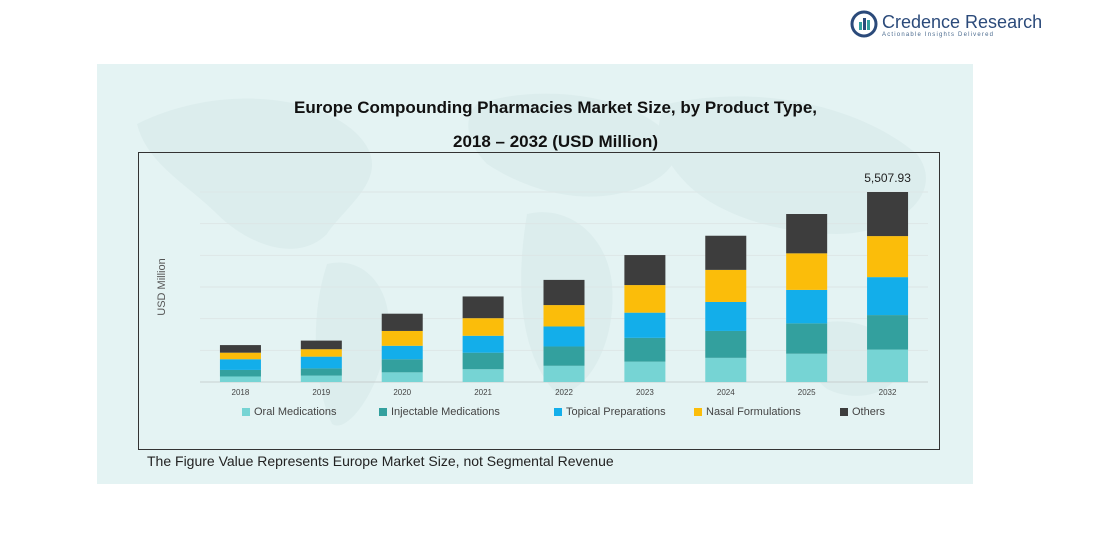 The height and width of the screenshot is (533, 1111). What do you see at coordinates (555, 141) in the screenshot?
I see `chart-title-line2: 2018 – 2032 (USD Million)` at bounding box center [555, 141].